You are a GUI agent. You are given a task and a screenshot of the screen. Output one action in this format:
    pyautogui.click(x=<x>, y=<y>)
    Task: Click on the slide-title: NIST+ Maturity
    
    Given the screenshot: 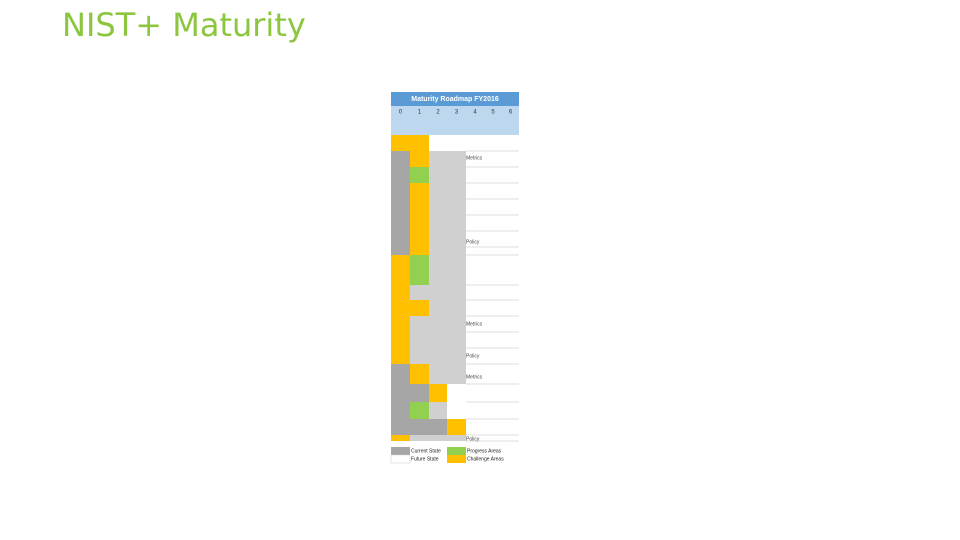 What is the action you would take?
    pyautogui.click(x=184, y=25)
    